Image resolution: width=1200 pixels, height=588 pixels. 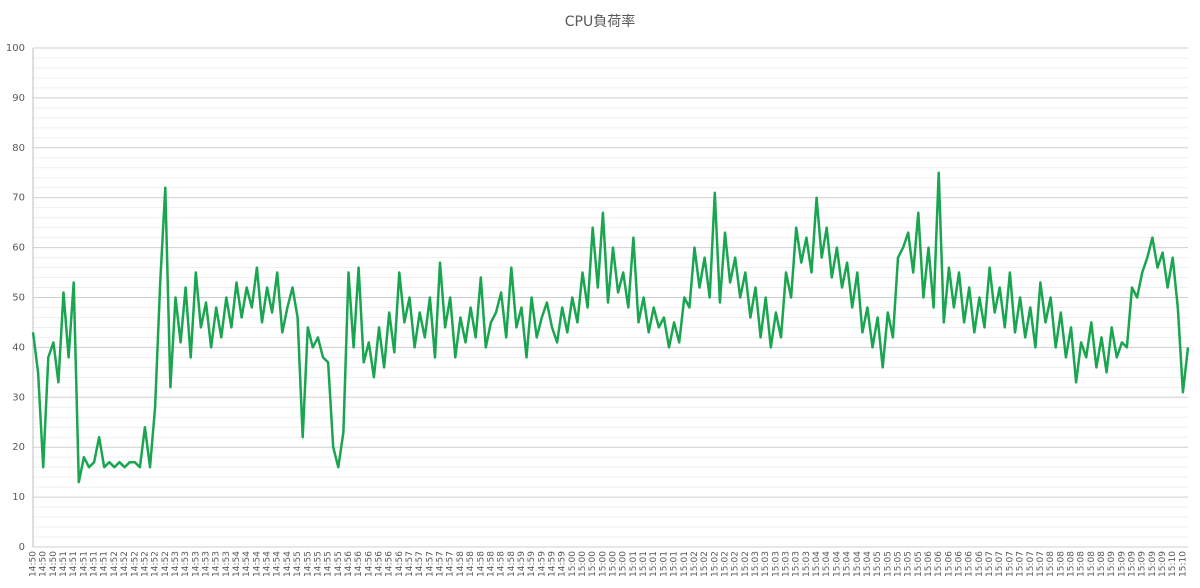 I want to click on x-tick-label: 15:10, so click(x=1183, y=564).